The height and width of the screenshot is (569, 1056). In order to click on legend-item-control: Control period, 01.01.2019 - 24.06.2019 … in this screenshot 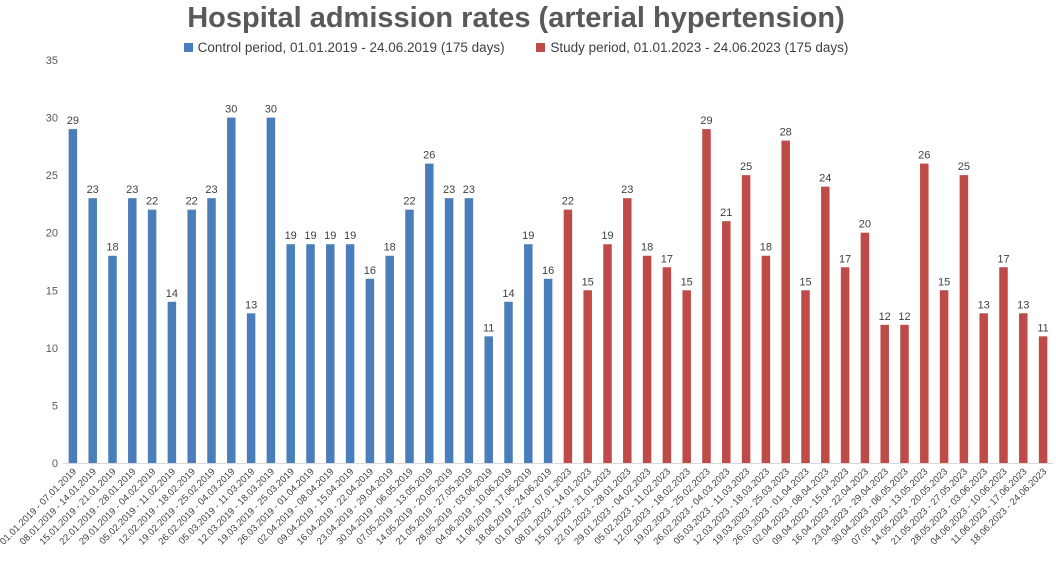, I will do `click(344, 47)`.